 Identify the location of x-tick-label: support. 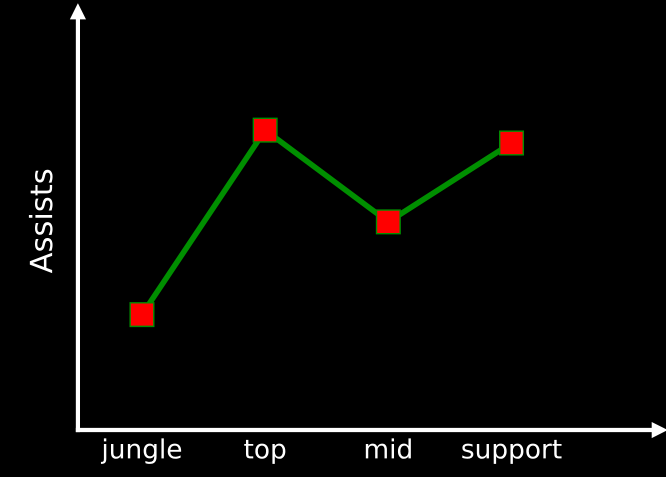
(512, 452).